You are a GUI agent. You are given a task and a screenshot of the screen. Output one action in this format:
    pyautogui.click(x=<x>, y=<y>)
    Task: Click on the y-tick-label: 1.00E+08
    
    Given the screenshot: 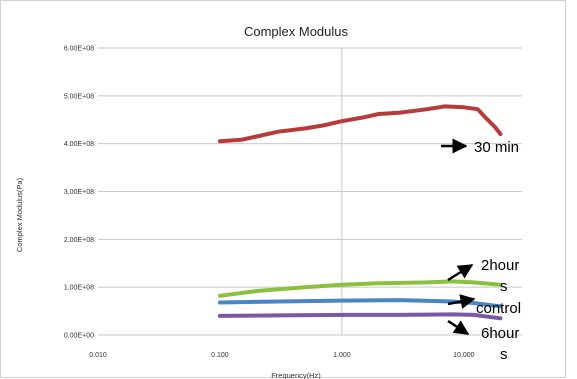 What is the action you would take?
    pyautogui.click(x=79, y=288)
    